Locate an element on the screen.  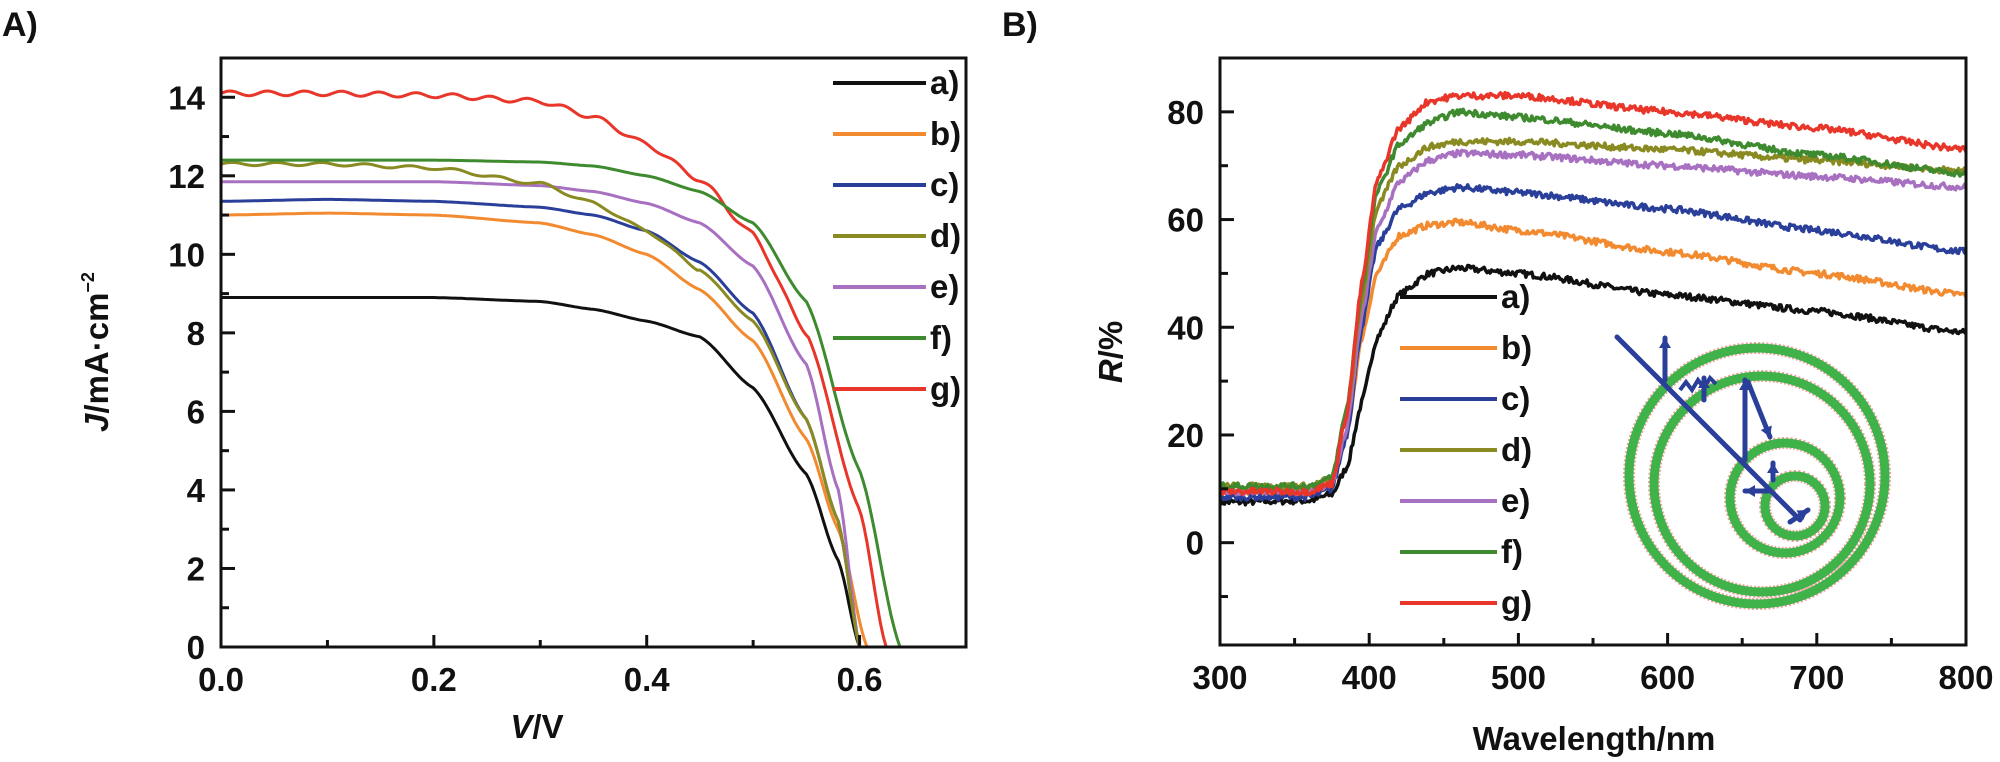
y-axis-symbol: R is located at coordinates (1110, 371).